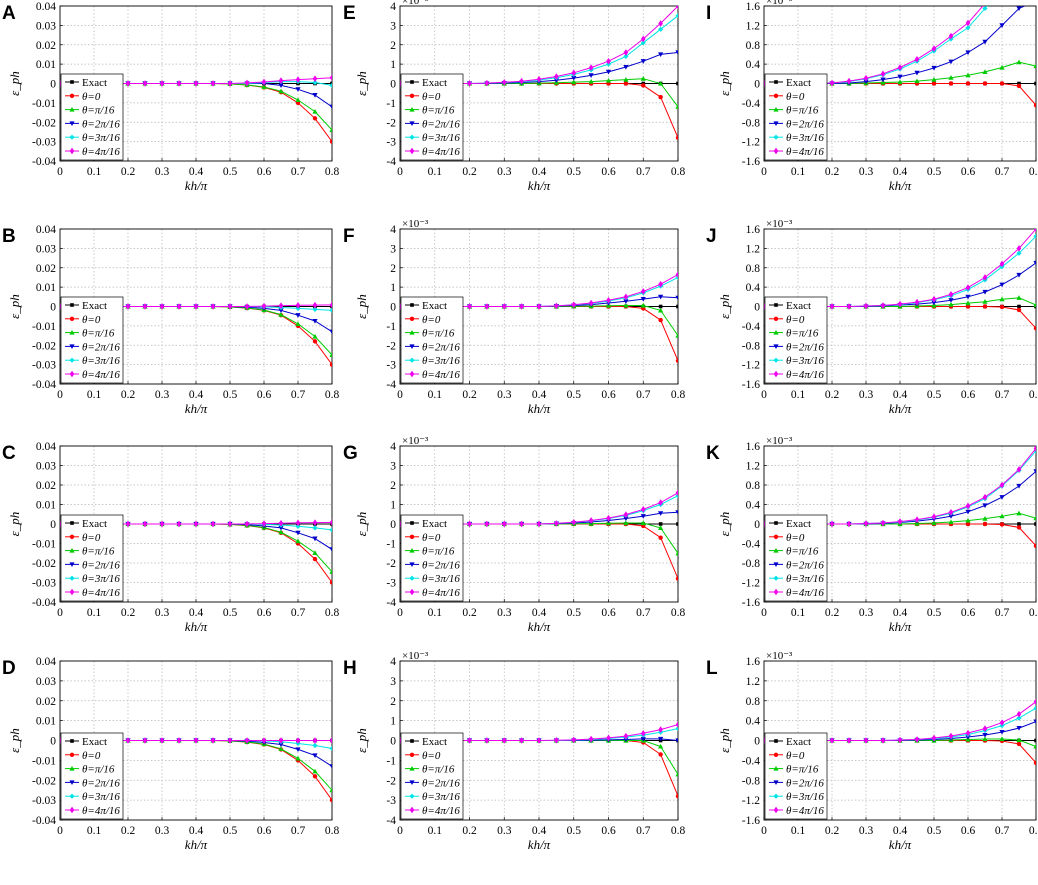 This screenshot has height=885, width=1038. I want to click on panel-label: I, so click(708, 13).